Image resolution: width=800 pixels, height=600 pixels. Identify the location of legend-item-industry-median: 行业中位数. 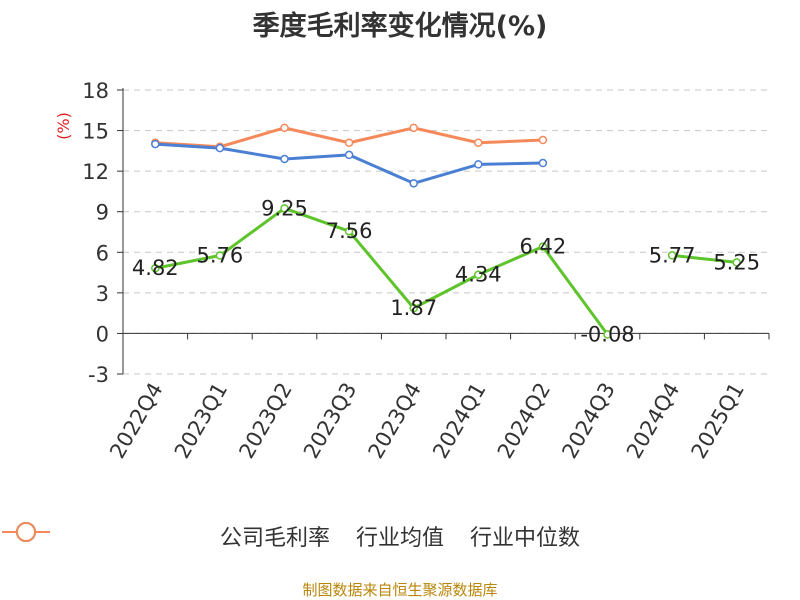
(291, 536).